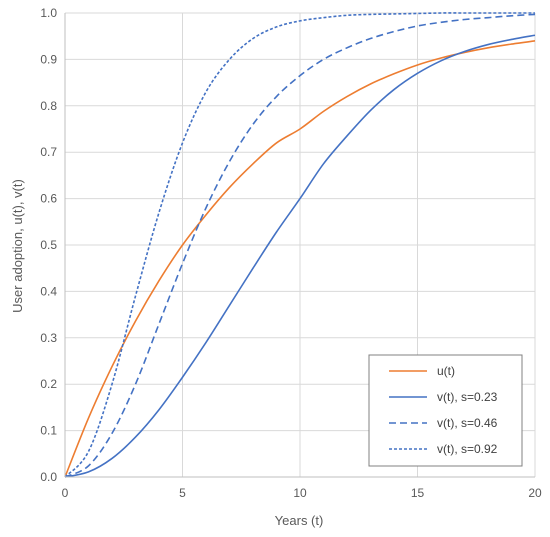  Describe the element at coordinates (48, 384) in the screenshot. I see `y-tick-label: 0.2` at that location.